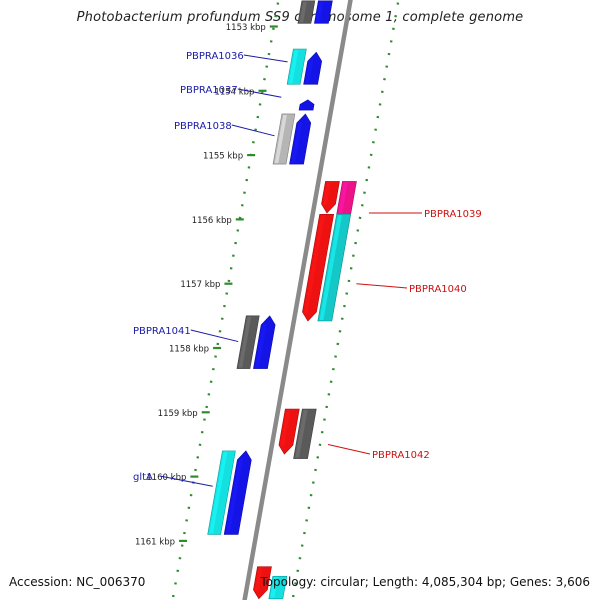 The image size is (600, 600). What do you see at coordinates (143, 477) in the screenshot?
I see `gene-label: gltA` at bounding box center [143, 477].